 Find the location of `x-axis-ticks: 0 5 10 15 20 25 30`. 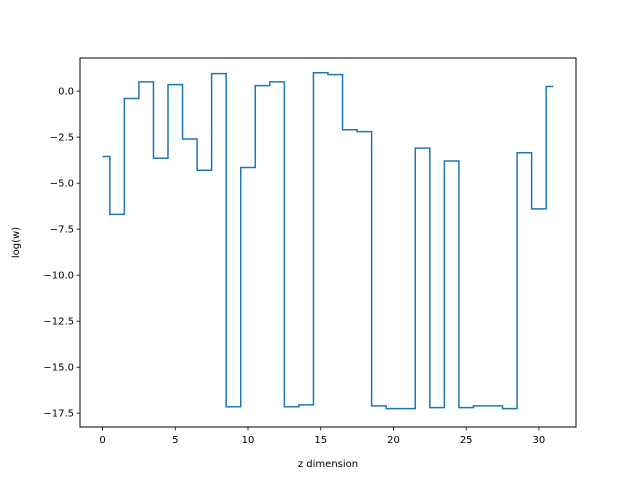

x-axis-ticks: 0 5 10 15 20 25 30 is located at coordinates (322, 436).